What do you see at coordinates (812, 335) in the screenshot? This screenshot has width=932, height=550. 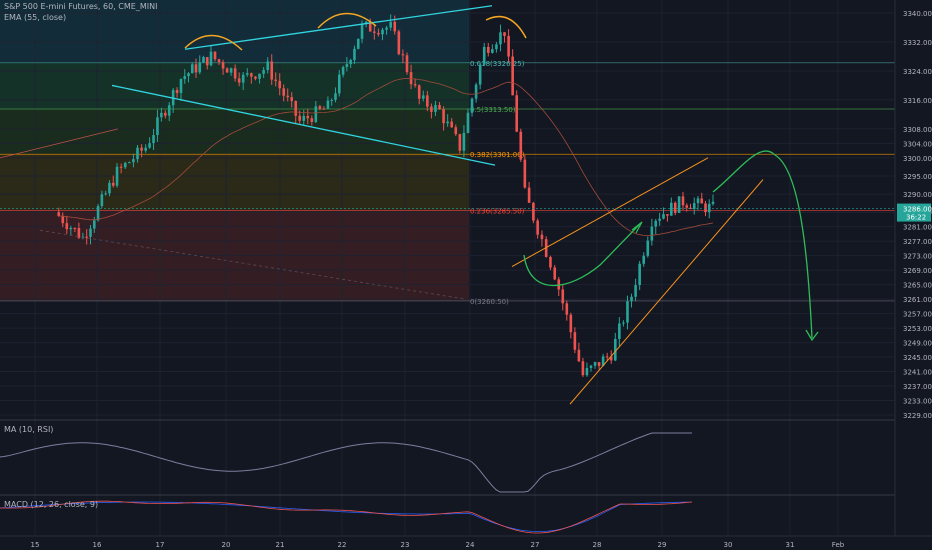 I see `projection-arrow` at bounding box center [812, 335].